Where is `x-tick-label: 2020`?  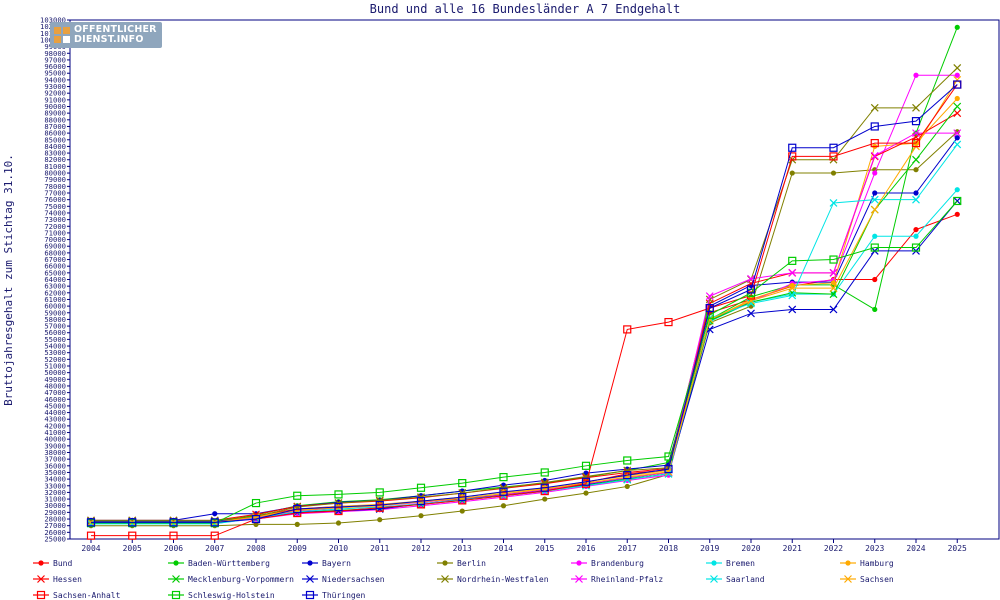 x-tick-label: 2020 is located at coordinates (750, 548).